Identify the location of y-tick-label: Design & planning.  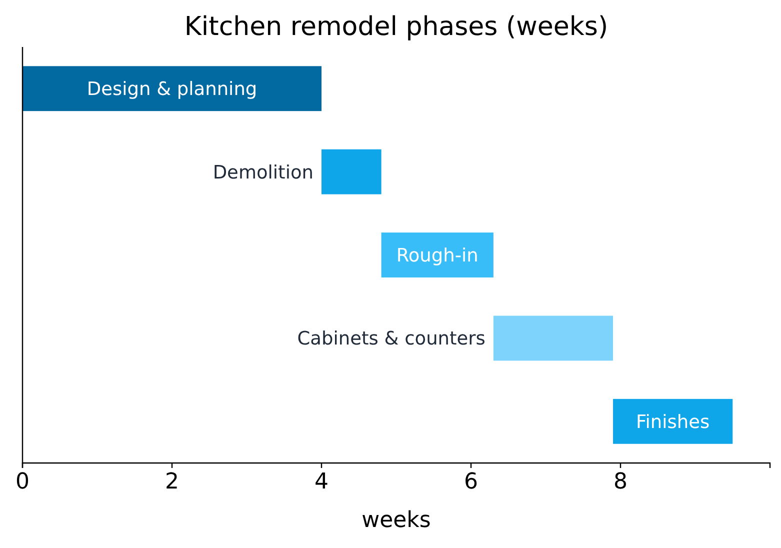
(172, 89).